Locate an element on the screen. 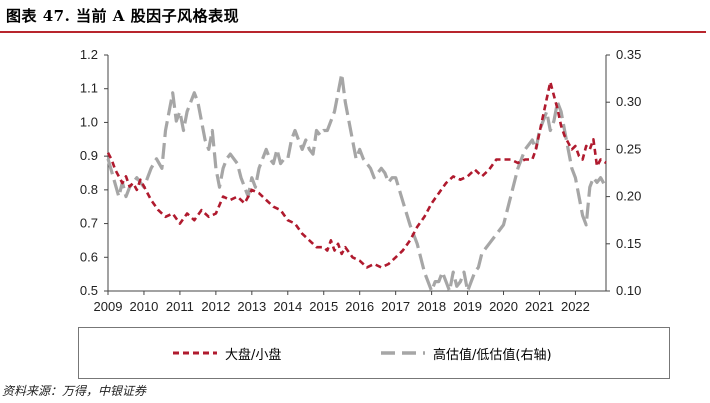  legend-item-valuation: 高估值/低估值(右轴) is located at coordinates (465, 353).